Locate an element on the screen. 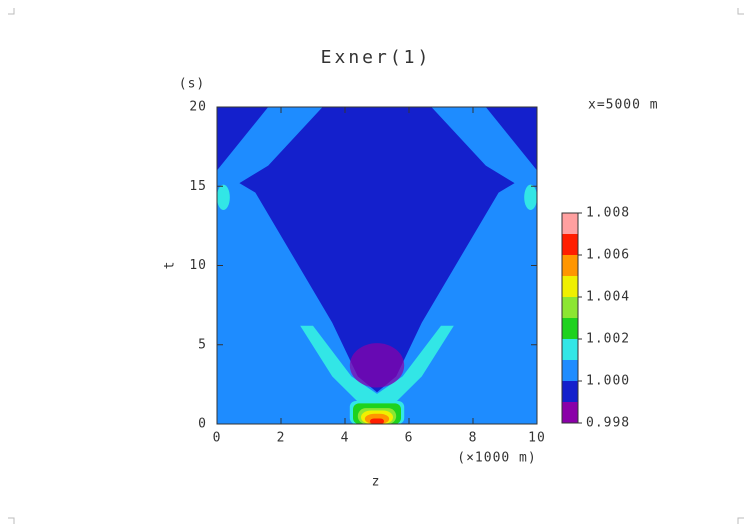 The image size is (752, 532). x-tick-label: 10 is located at coordinates (537, 438).